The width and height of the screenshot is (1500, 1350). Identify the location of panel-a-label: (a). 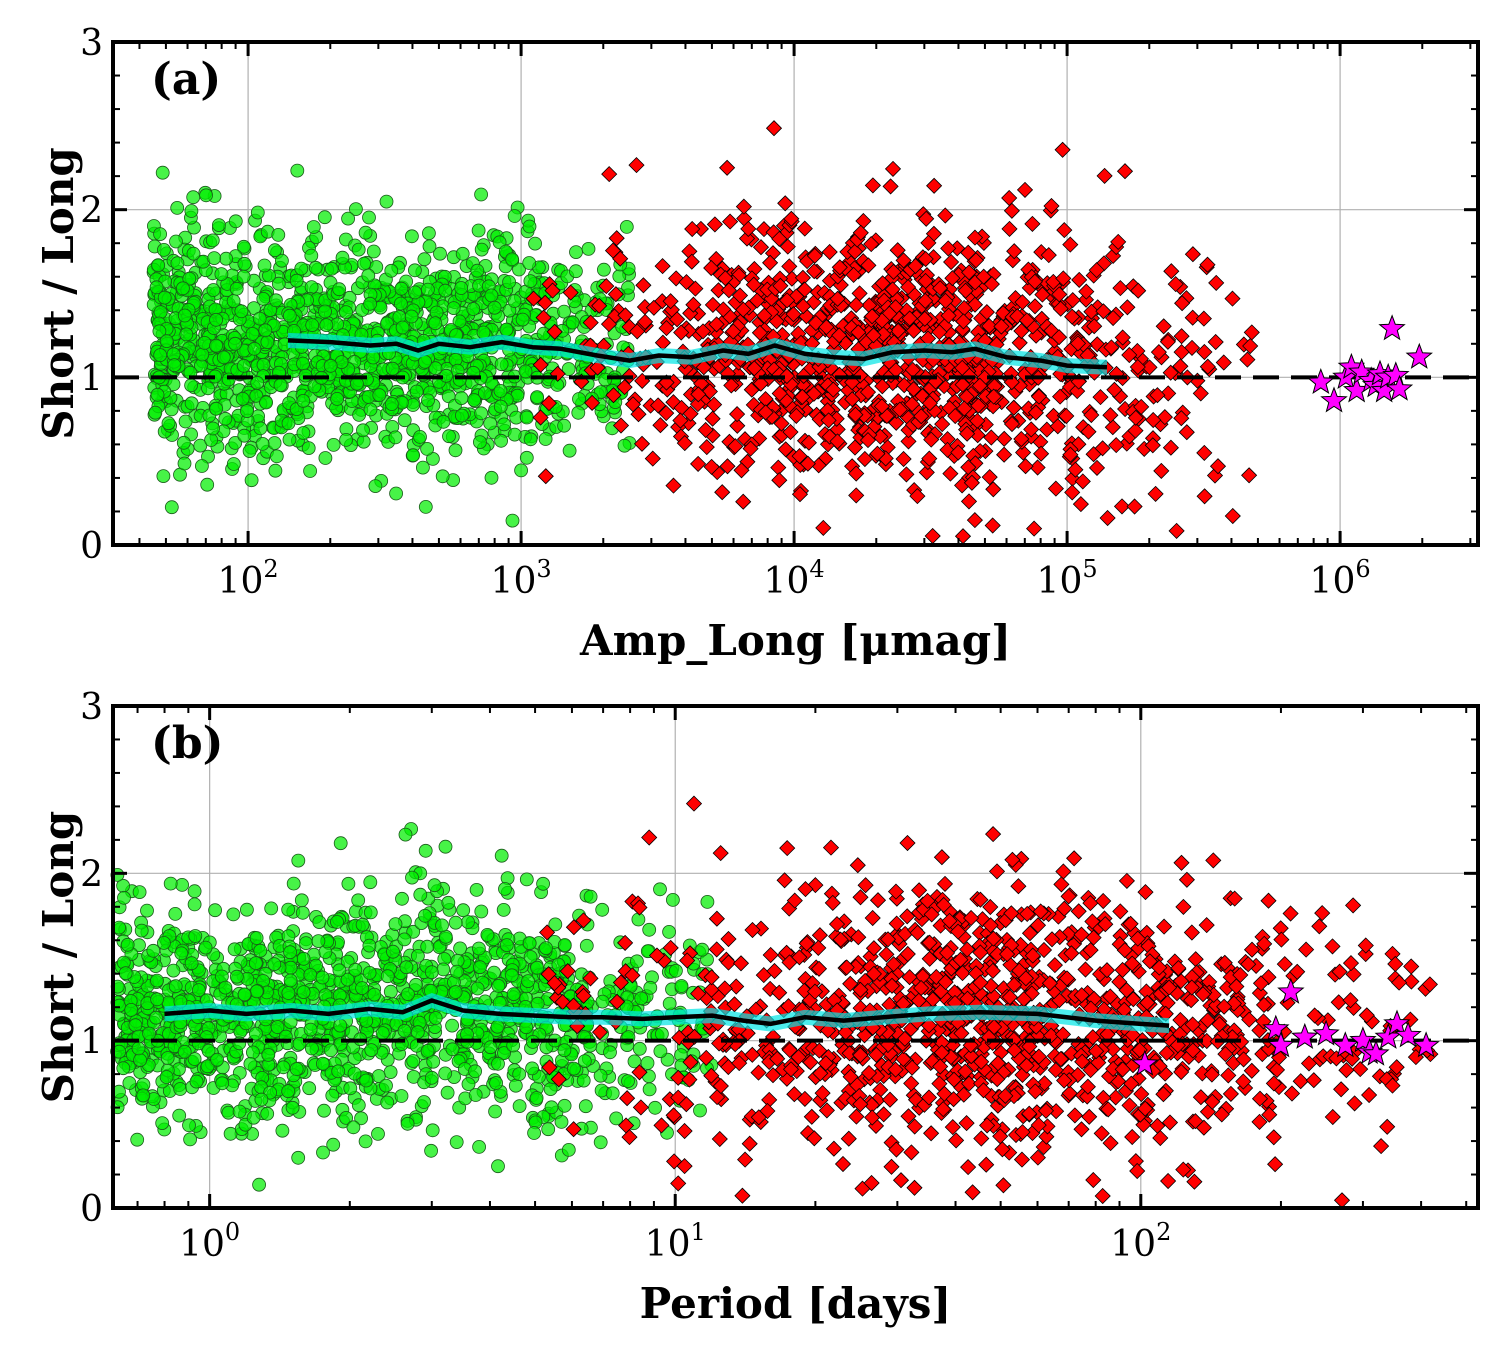
(186, 79).